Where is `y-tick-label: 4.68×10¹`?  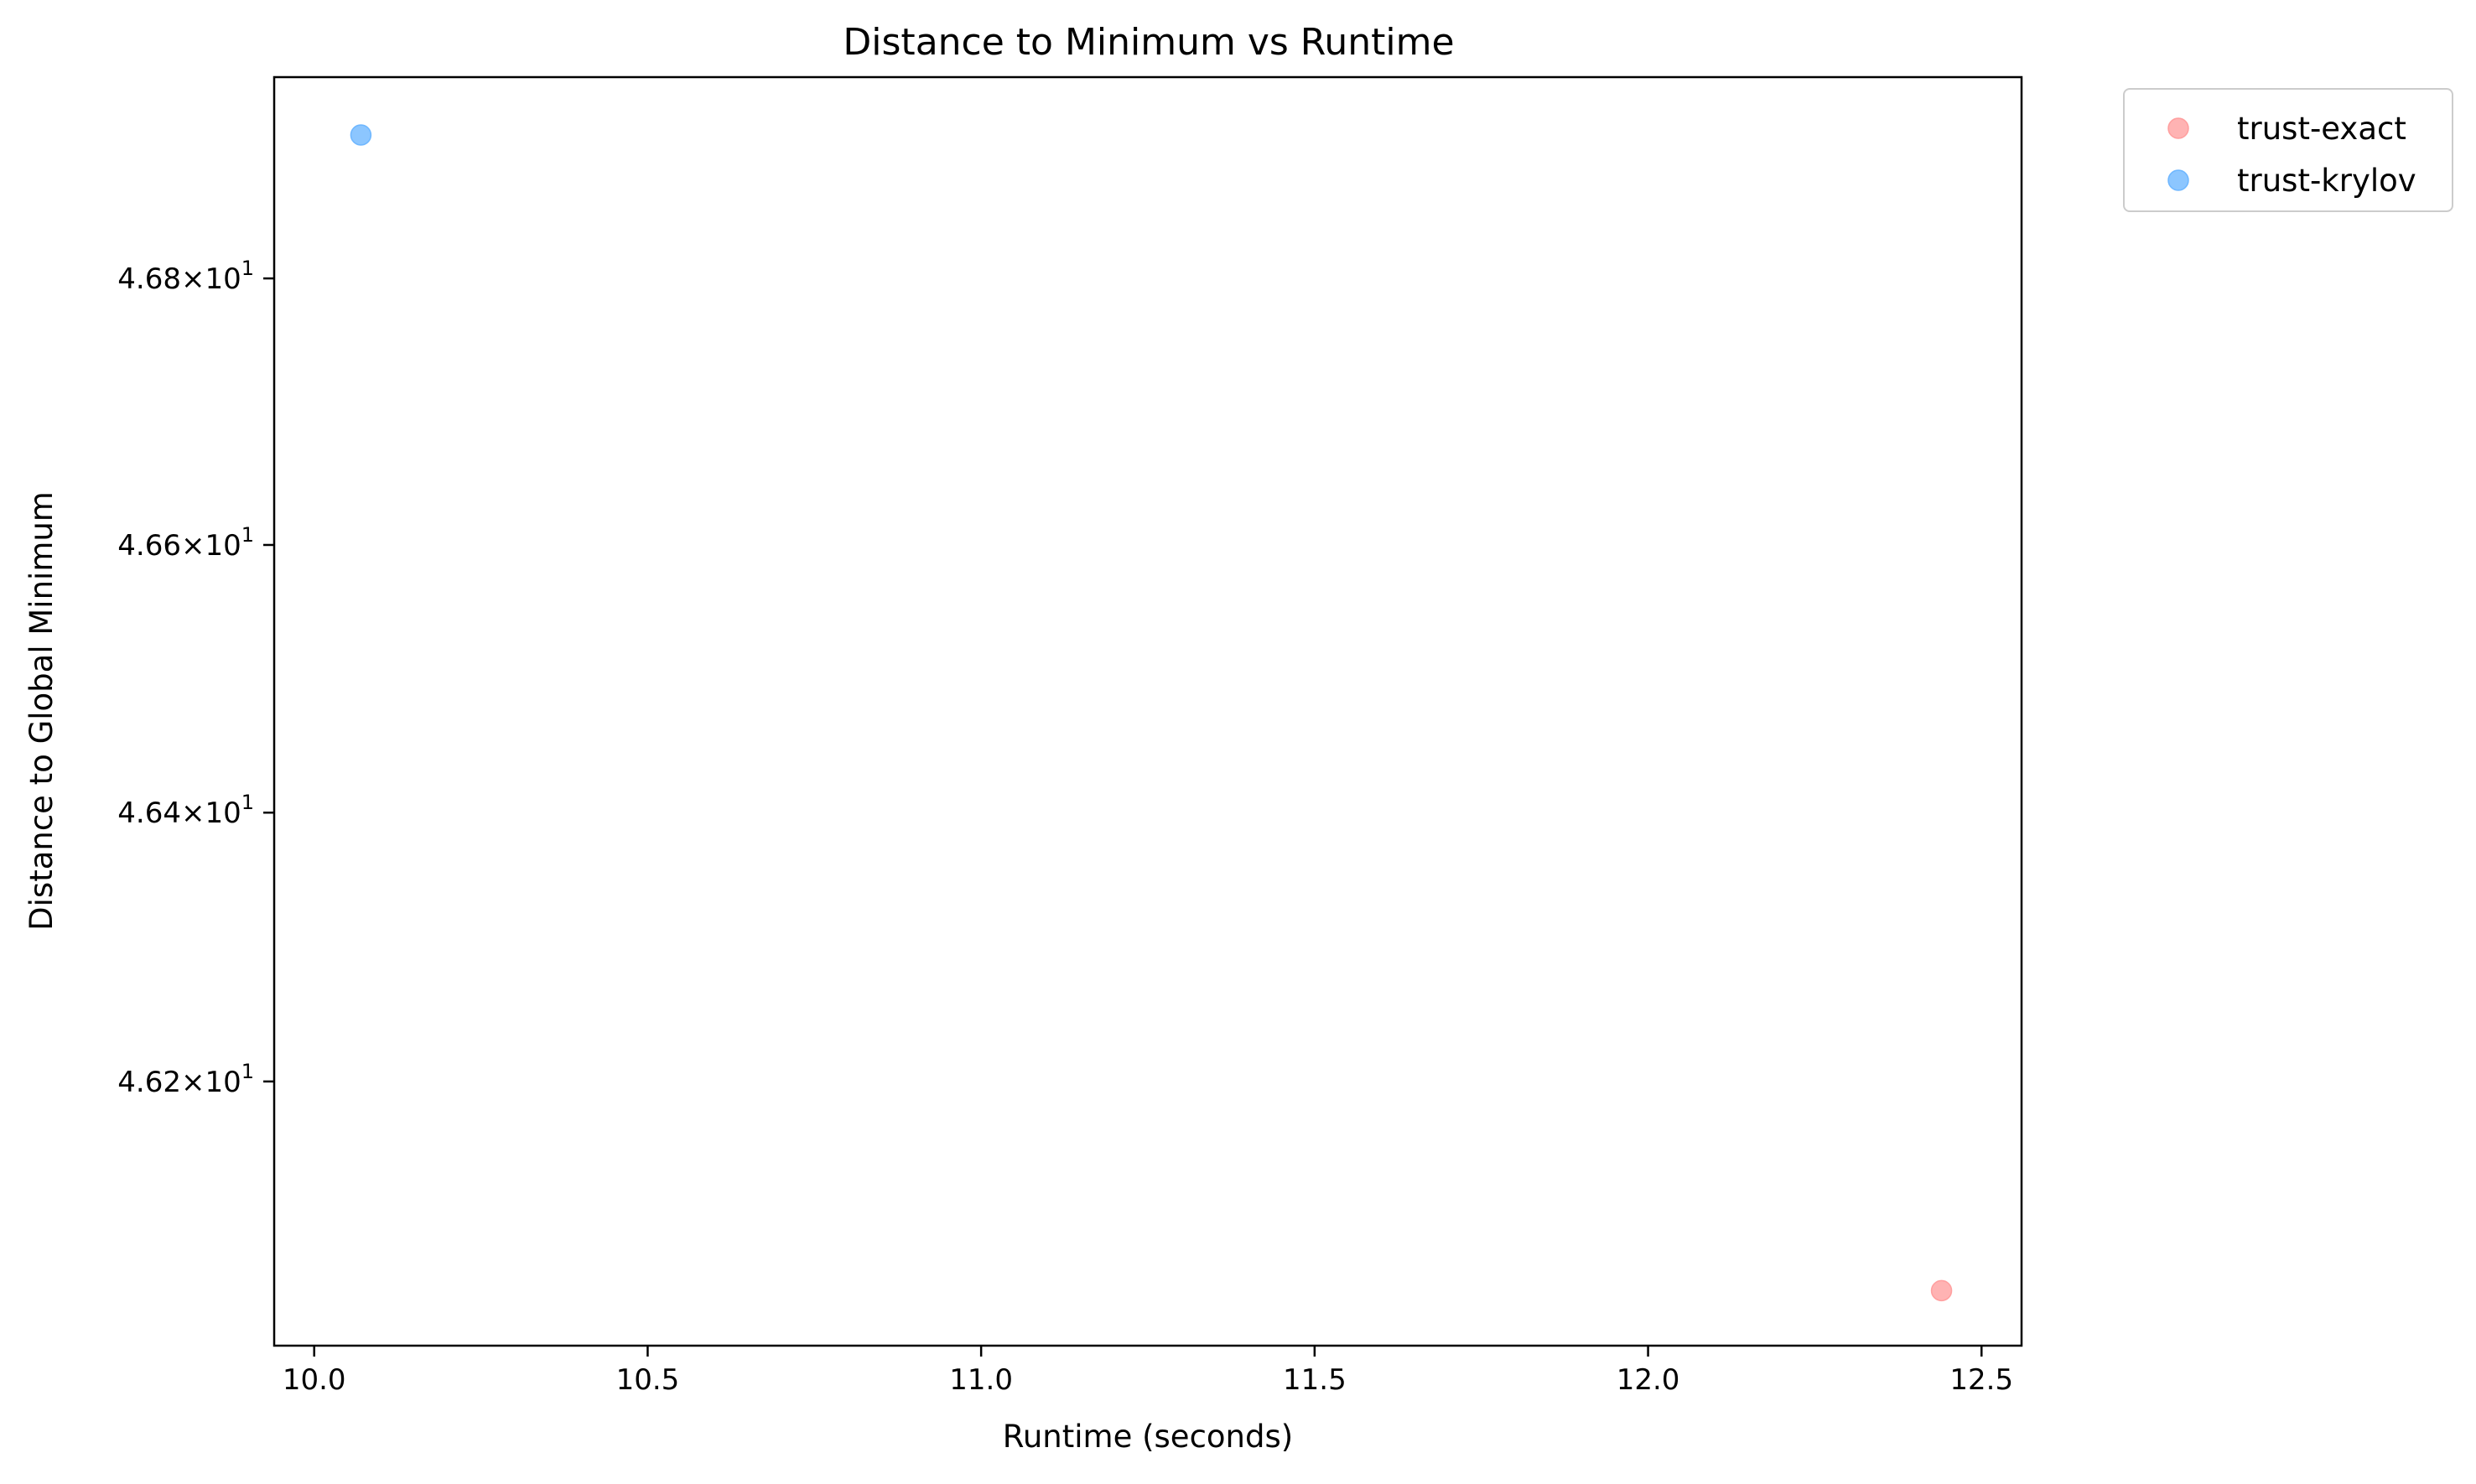 y-tick-label: 4.68×10¹ is located at coordinates (185, 276).